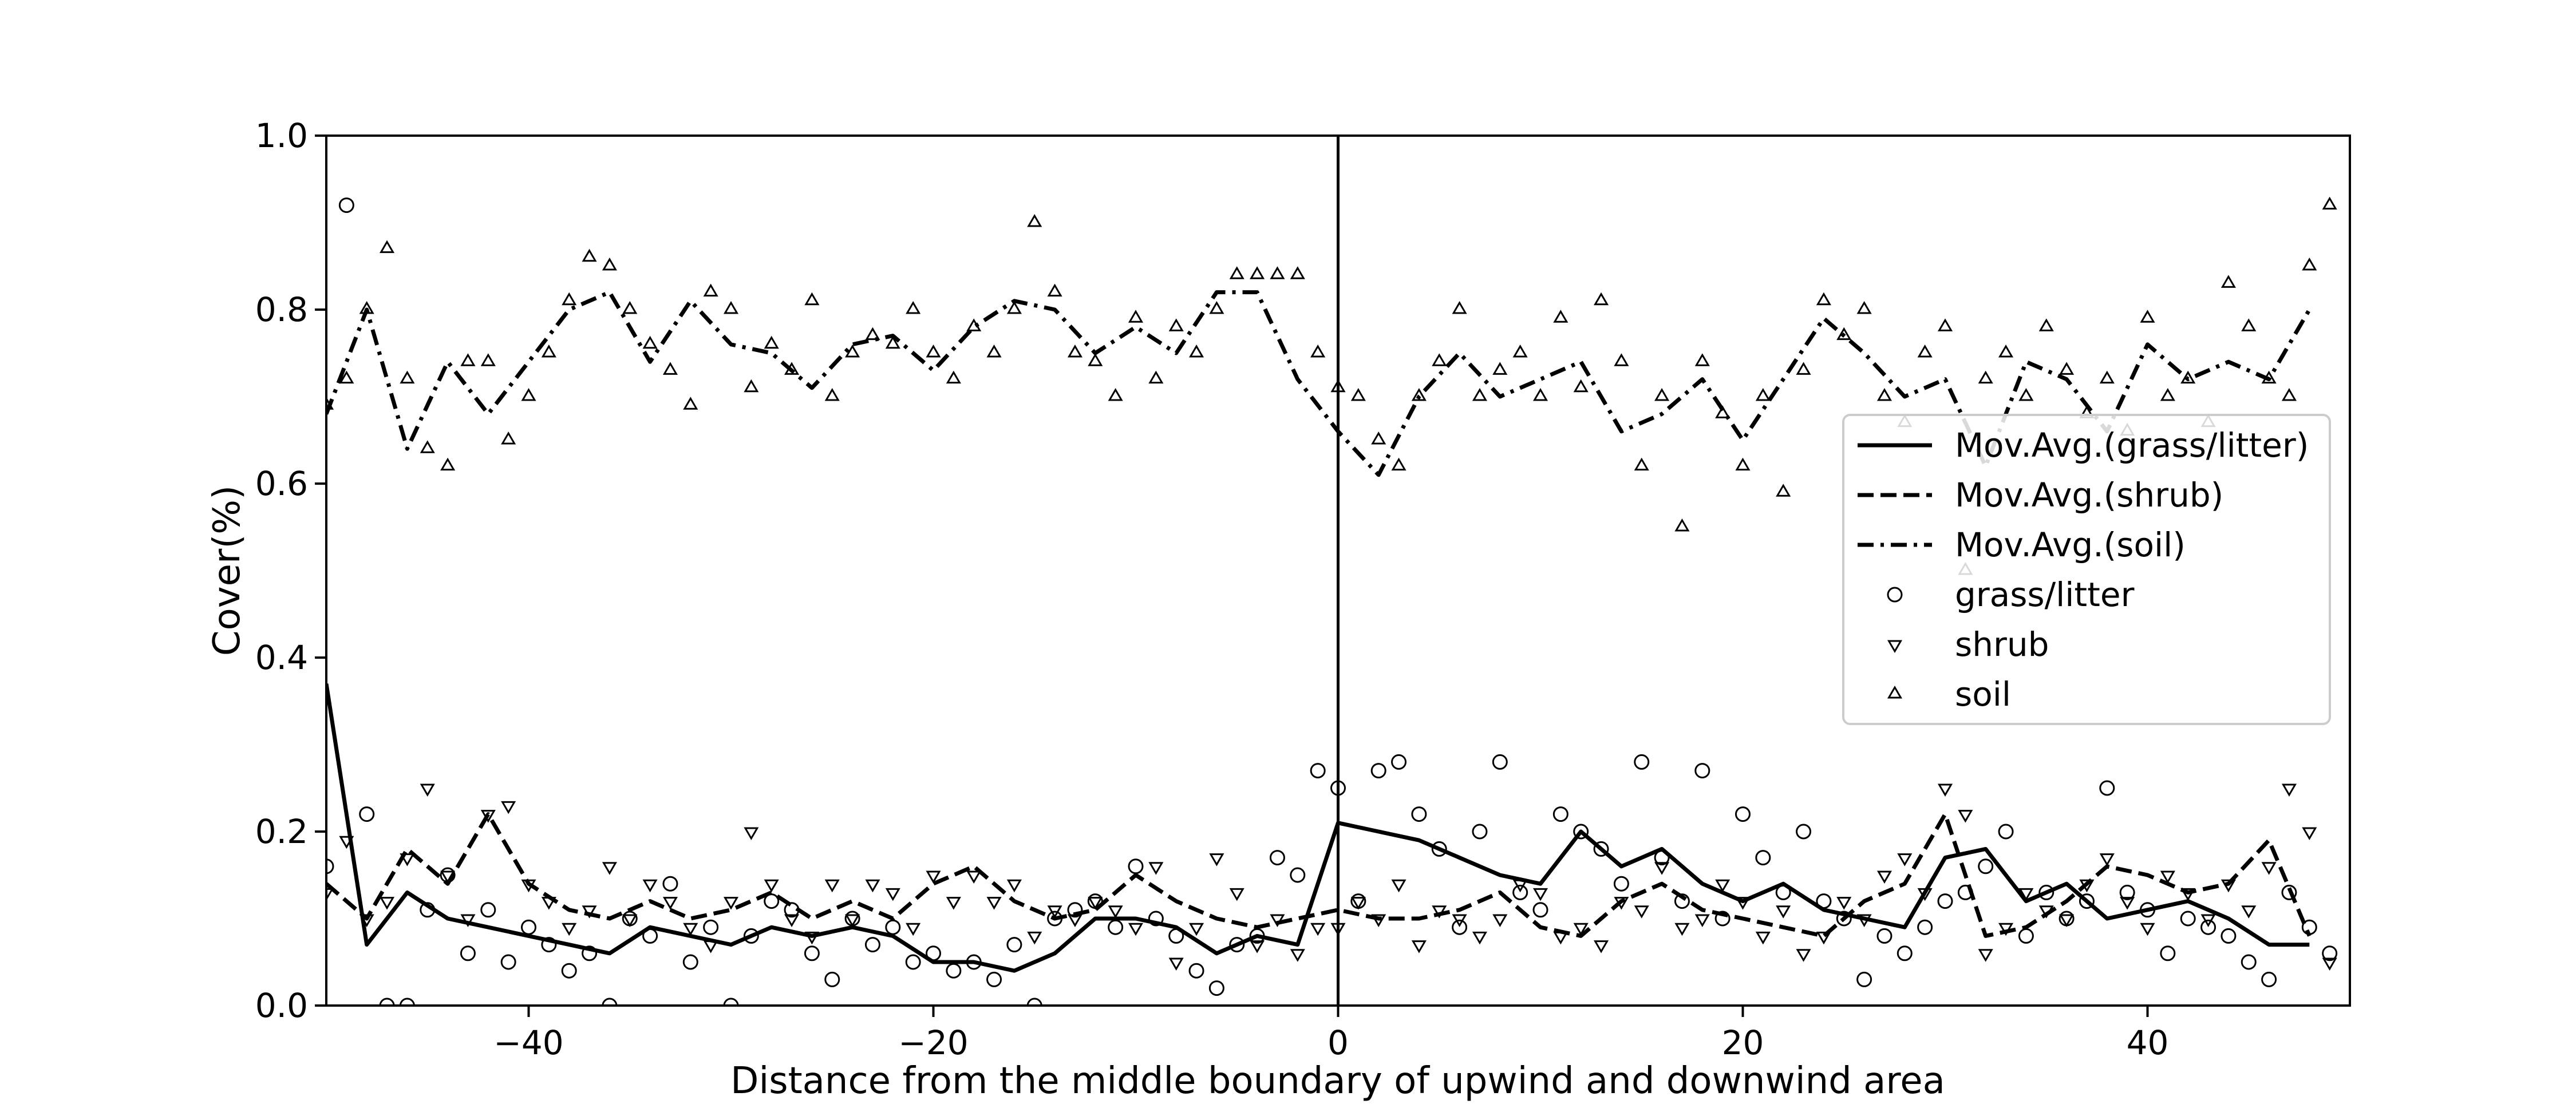 The image size is (2576, 1116). I want to click on legend-entry: soil, so click(1949, 694).